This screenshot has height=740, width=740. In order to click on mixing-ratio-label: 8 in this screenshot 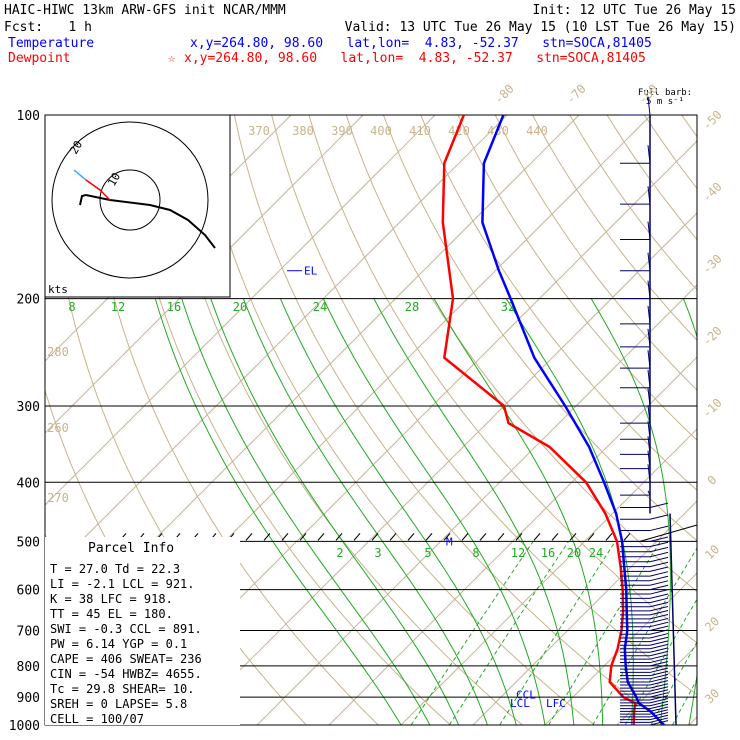, I will do `click(475, 553)`.